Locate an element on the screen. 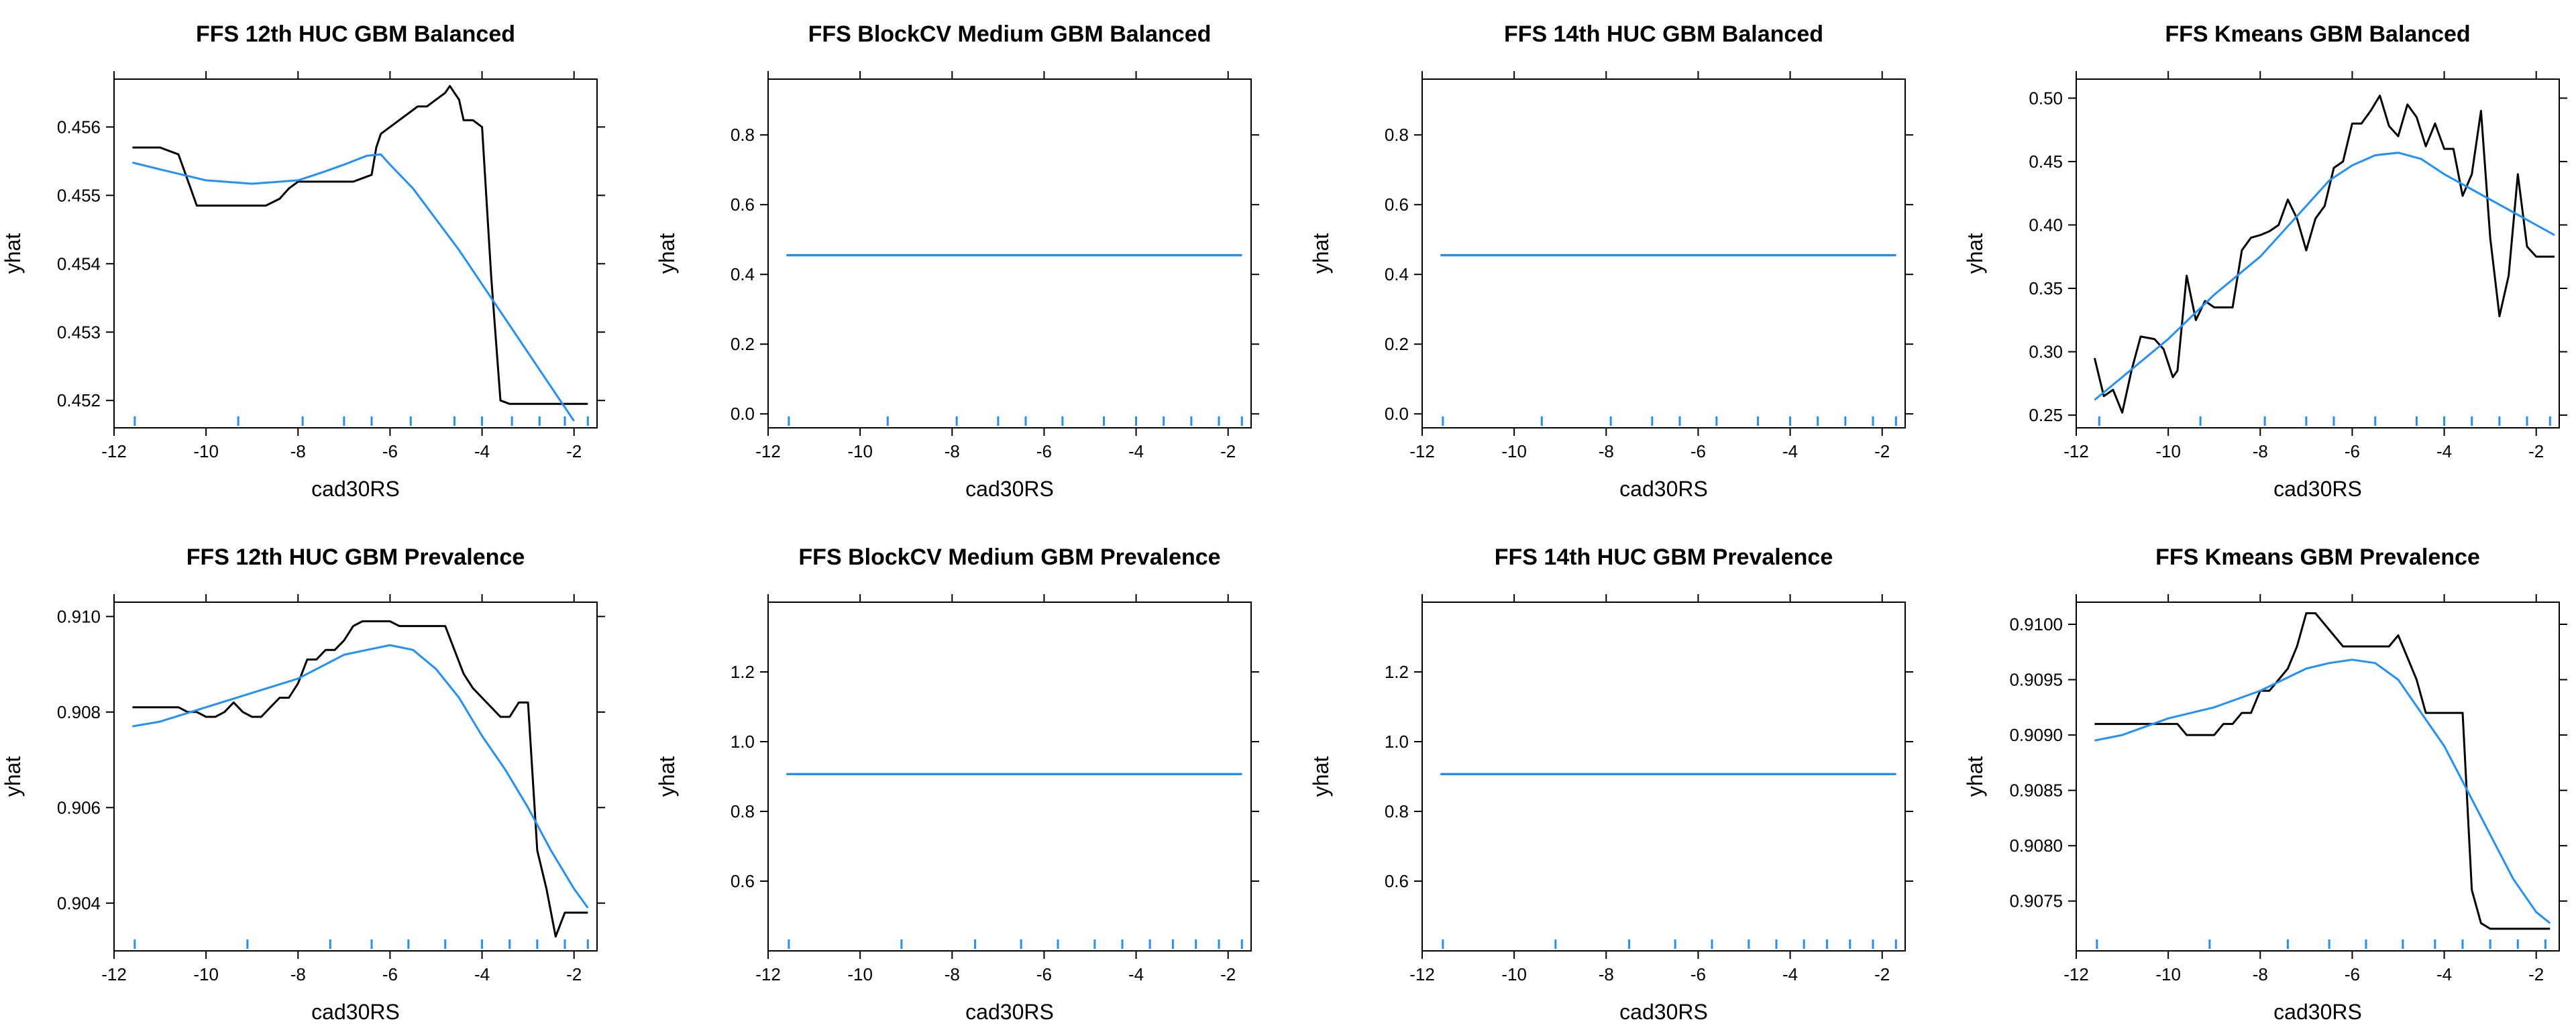  panel-title: FFS 12th HUC GBM Balanced is located at coordinates (355, 34).